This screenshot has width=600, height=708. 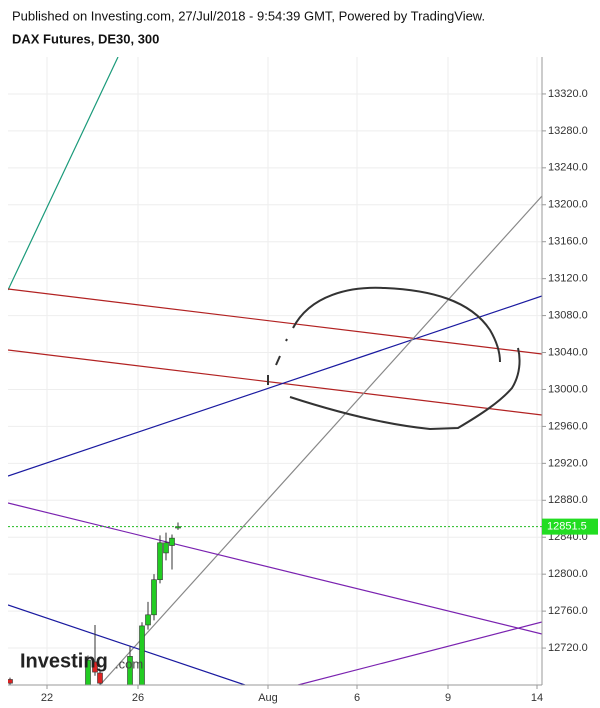 I want to click on y-tick-label: 13280.0, so click(x=568, y=131).